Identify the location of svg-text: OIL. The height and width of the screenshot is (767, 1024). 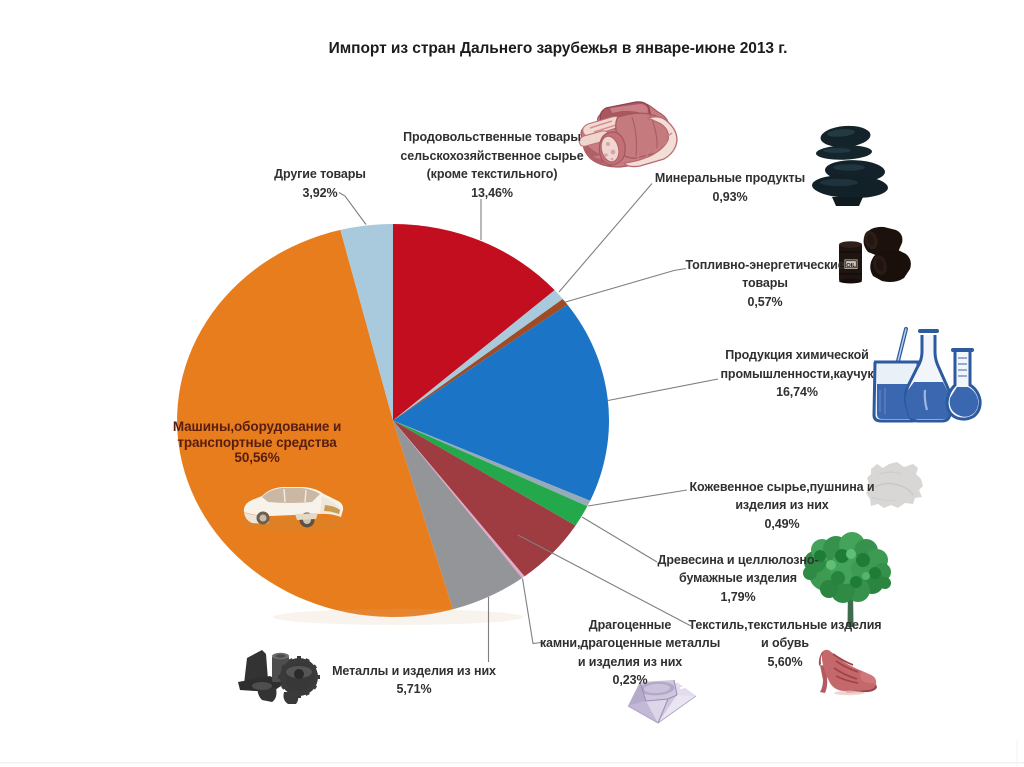
(851, 266).